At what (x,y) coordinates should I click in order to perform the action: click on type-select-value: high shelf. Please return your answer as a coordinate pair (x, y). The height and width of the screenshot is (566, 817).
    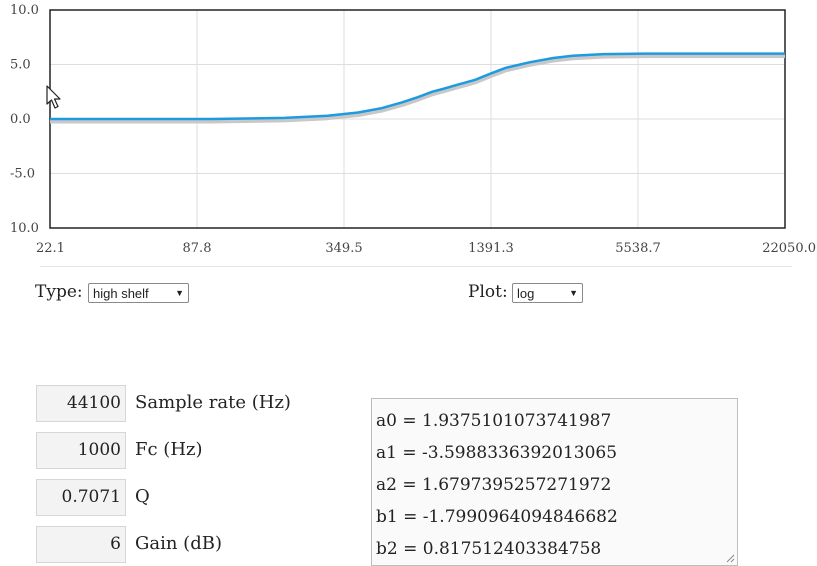
    Looking at the image, I should click on (121, 293).